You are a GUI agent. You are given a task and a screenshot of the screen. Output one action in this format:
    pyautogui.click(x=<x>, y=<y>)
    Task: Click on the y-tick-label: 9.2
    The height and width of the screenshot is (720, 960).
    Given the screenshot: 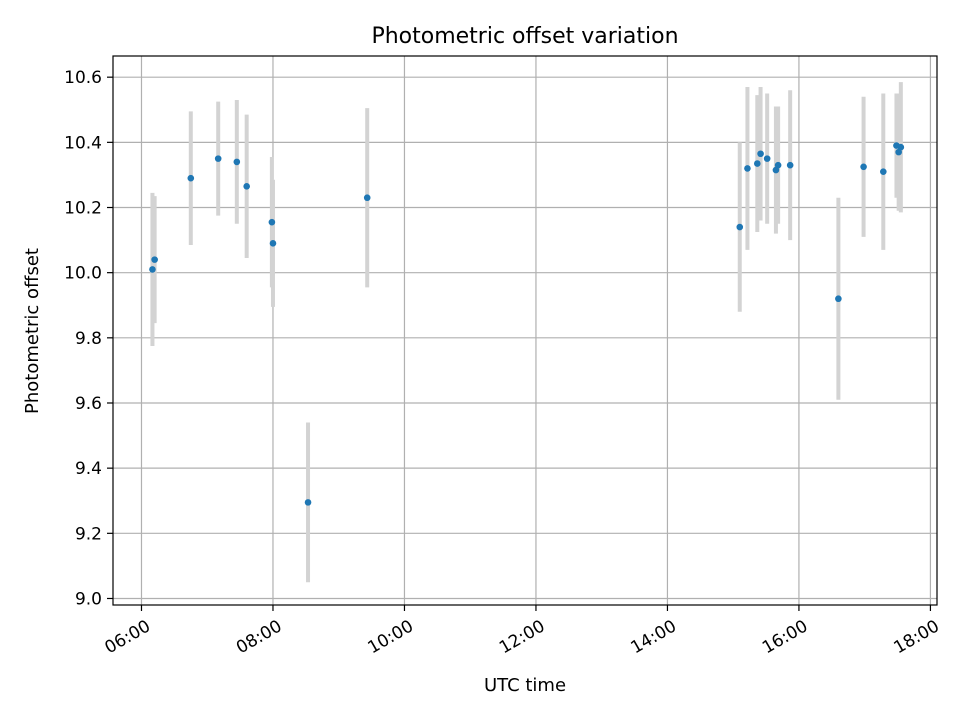 What is the action you would take?
    pyautogui.click(x=88, y=534)
    